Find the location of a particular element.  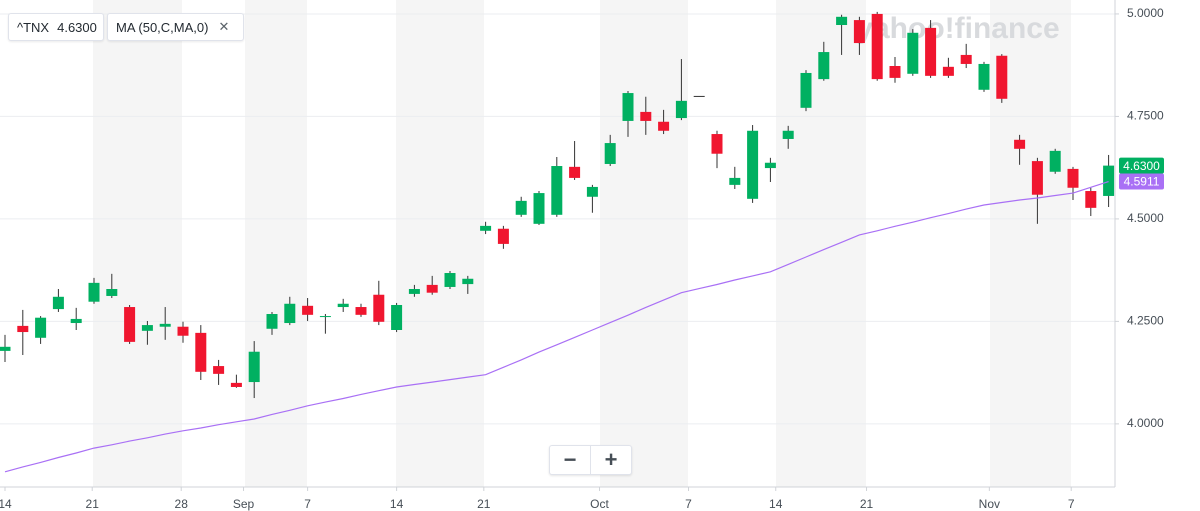

x-tick-label: Oct is located at coordinates (599, 504).